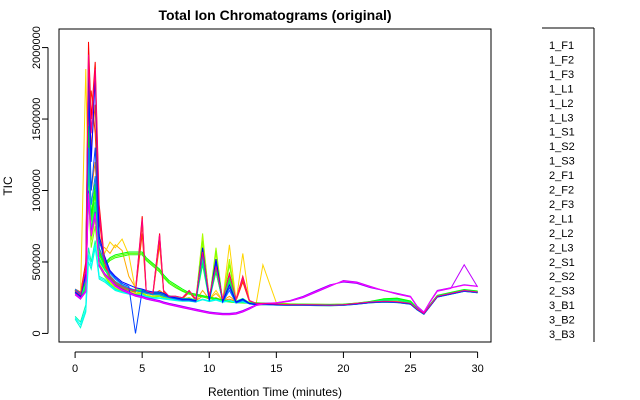 Image resolution: width=640 pixels, height=400 pixels. What do you see at coordinates (561, 205) in the screenshot?
I see `legend-entry-2_F3: 2_F3` at bounding box center [561, 205].